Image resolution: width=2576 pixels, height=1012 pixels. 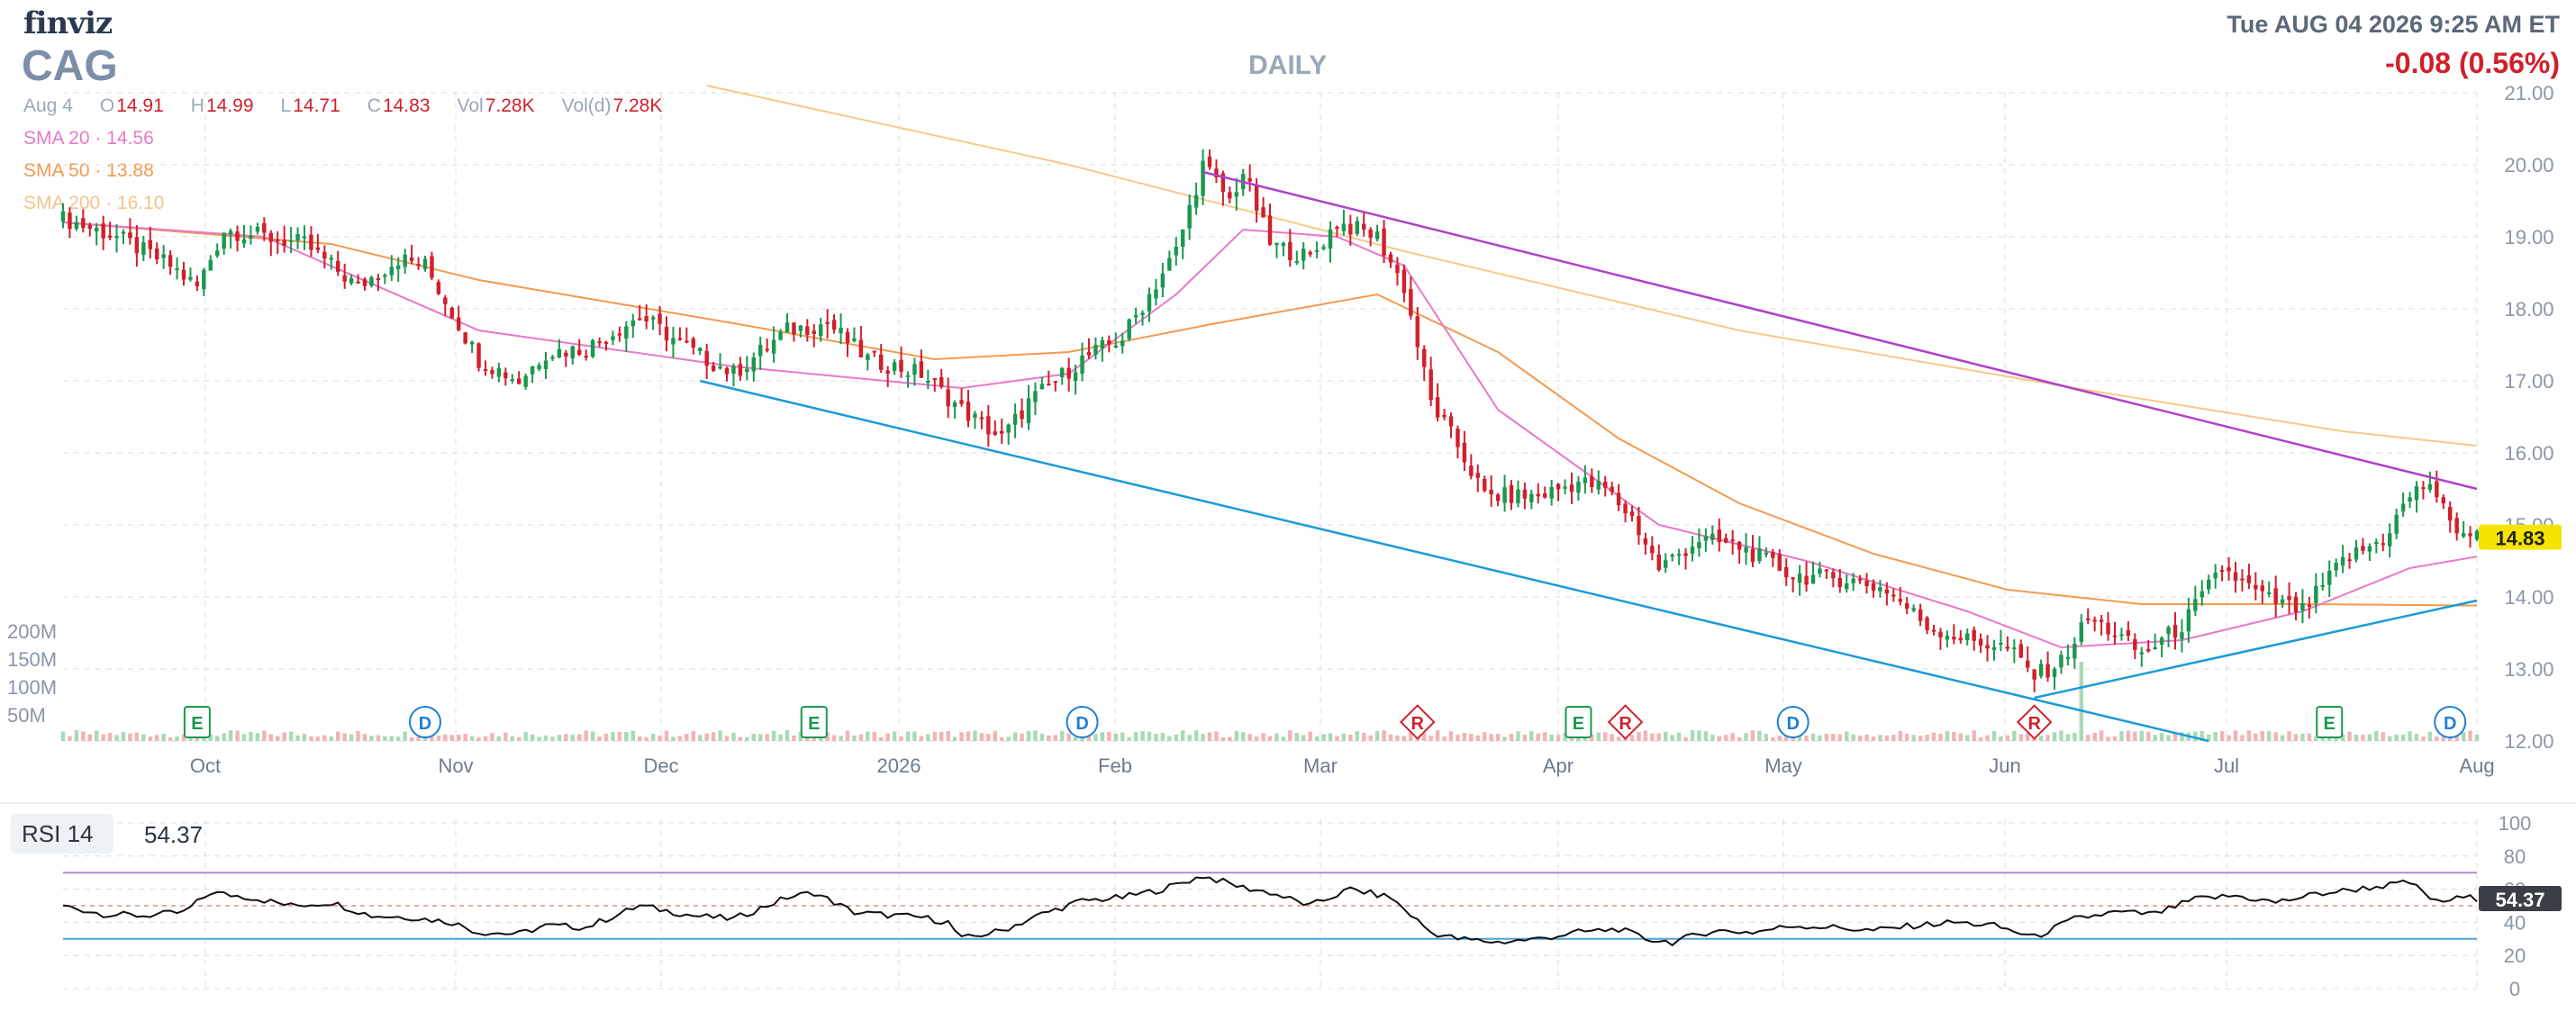 I want to click on rsi-line, so click(x=1270, y=911).